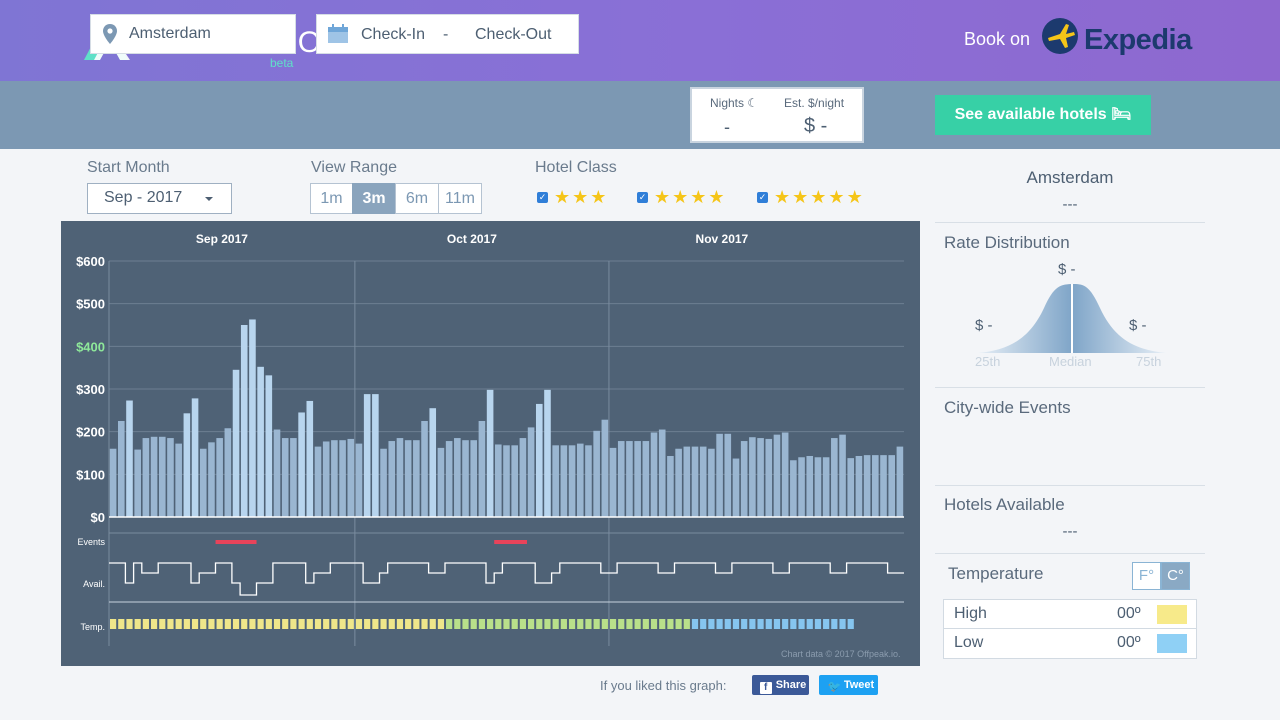  What do you see at coordinates (1175, 576) in the screenshot?
I see `celsius-button: C°` at bounding box center [1175, 576].